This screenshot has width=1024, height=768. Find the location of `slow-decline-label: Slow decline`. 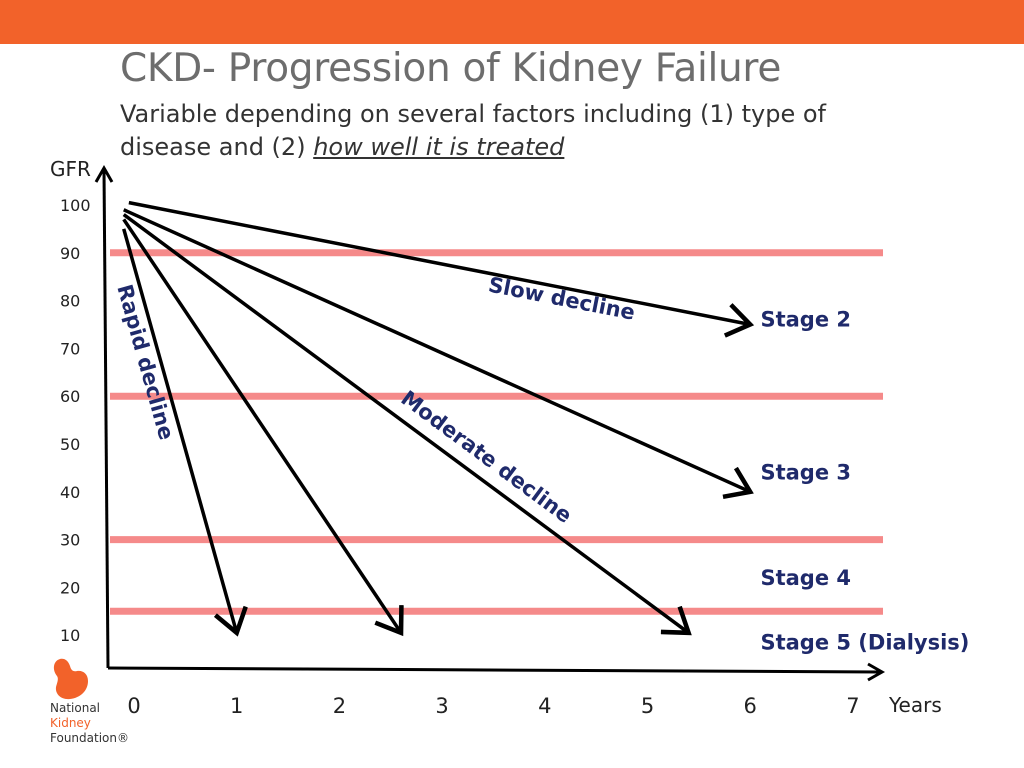

slow-decline-label: Slow decline is located at coordinates (561, 299).